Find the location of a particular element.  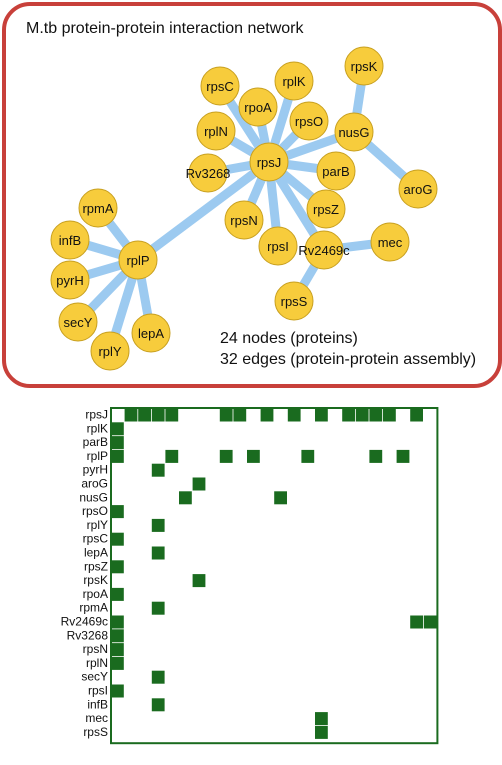

node-label: lepA is located at coordinates (151, 333).